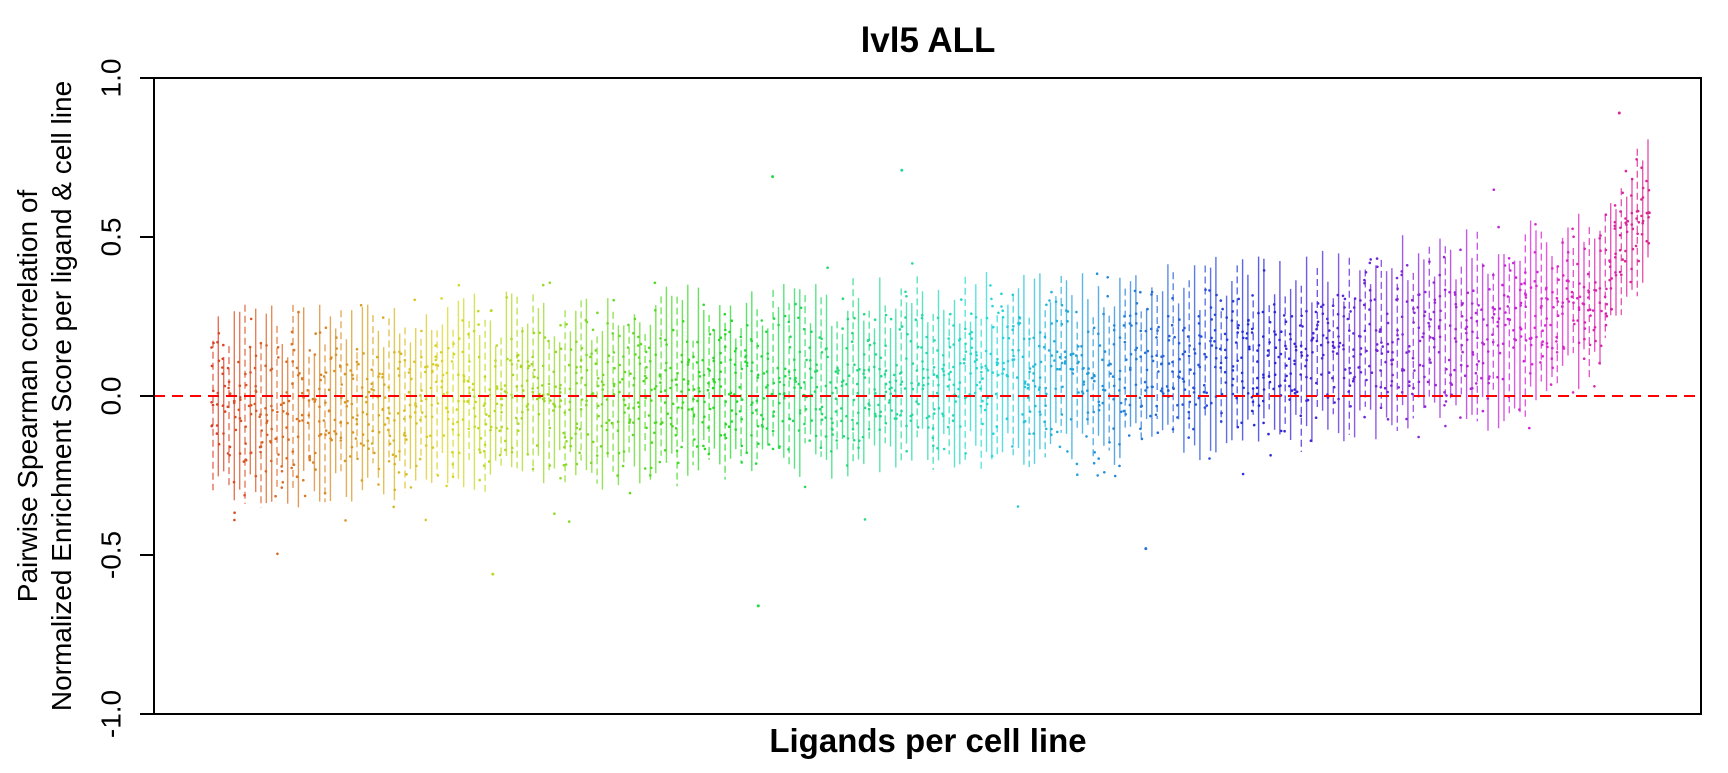 This screenshot has width=1728, height=773. Describe the element at coordinates (27, 396) in the screenshot. I see `y-axis-label-line-1: Pairwise Spearman correlation of` at that location.